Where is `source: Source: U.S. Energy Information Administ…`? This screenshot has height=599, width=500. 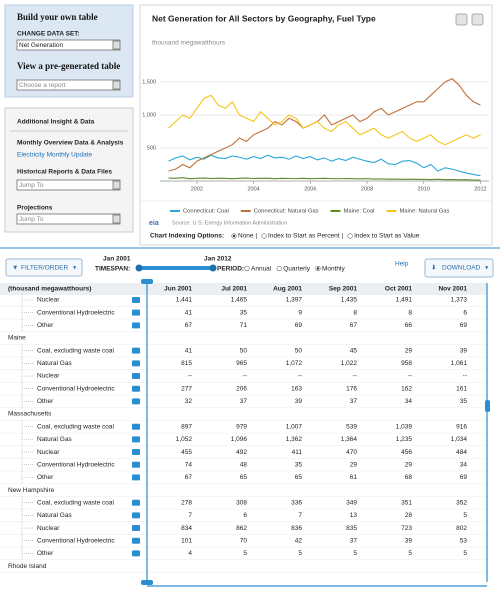
source: Source: U.S. Energy Information Administ… is located at coordinates (229, 223).